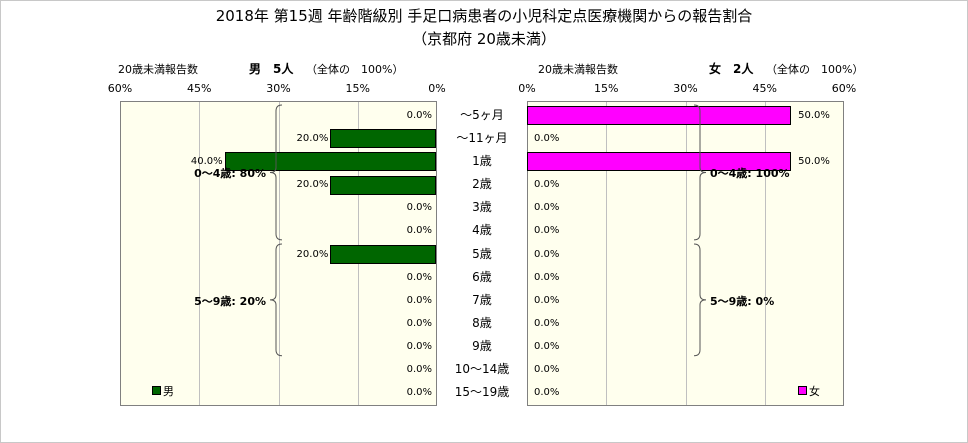 The image size is (968, 443). Describe the element at coordinates (230, 174) in the screenshot. I see `male-group-label: 0～4歳: 80%` at that location.